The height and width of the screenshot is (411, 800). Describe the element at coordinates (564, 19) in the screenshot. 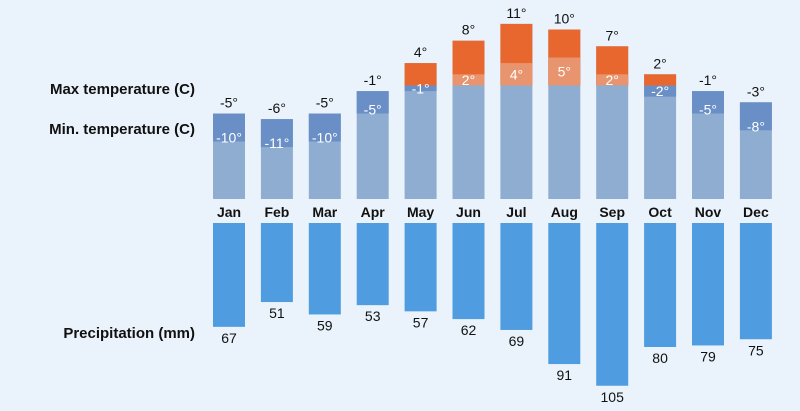

I see `max-temperature-value: 10°` at that location.